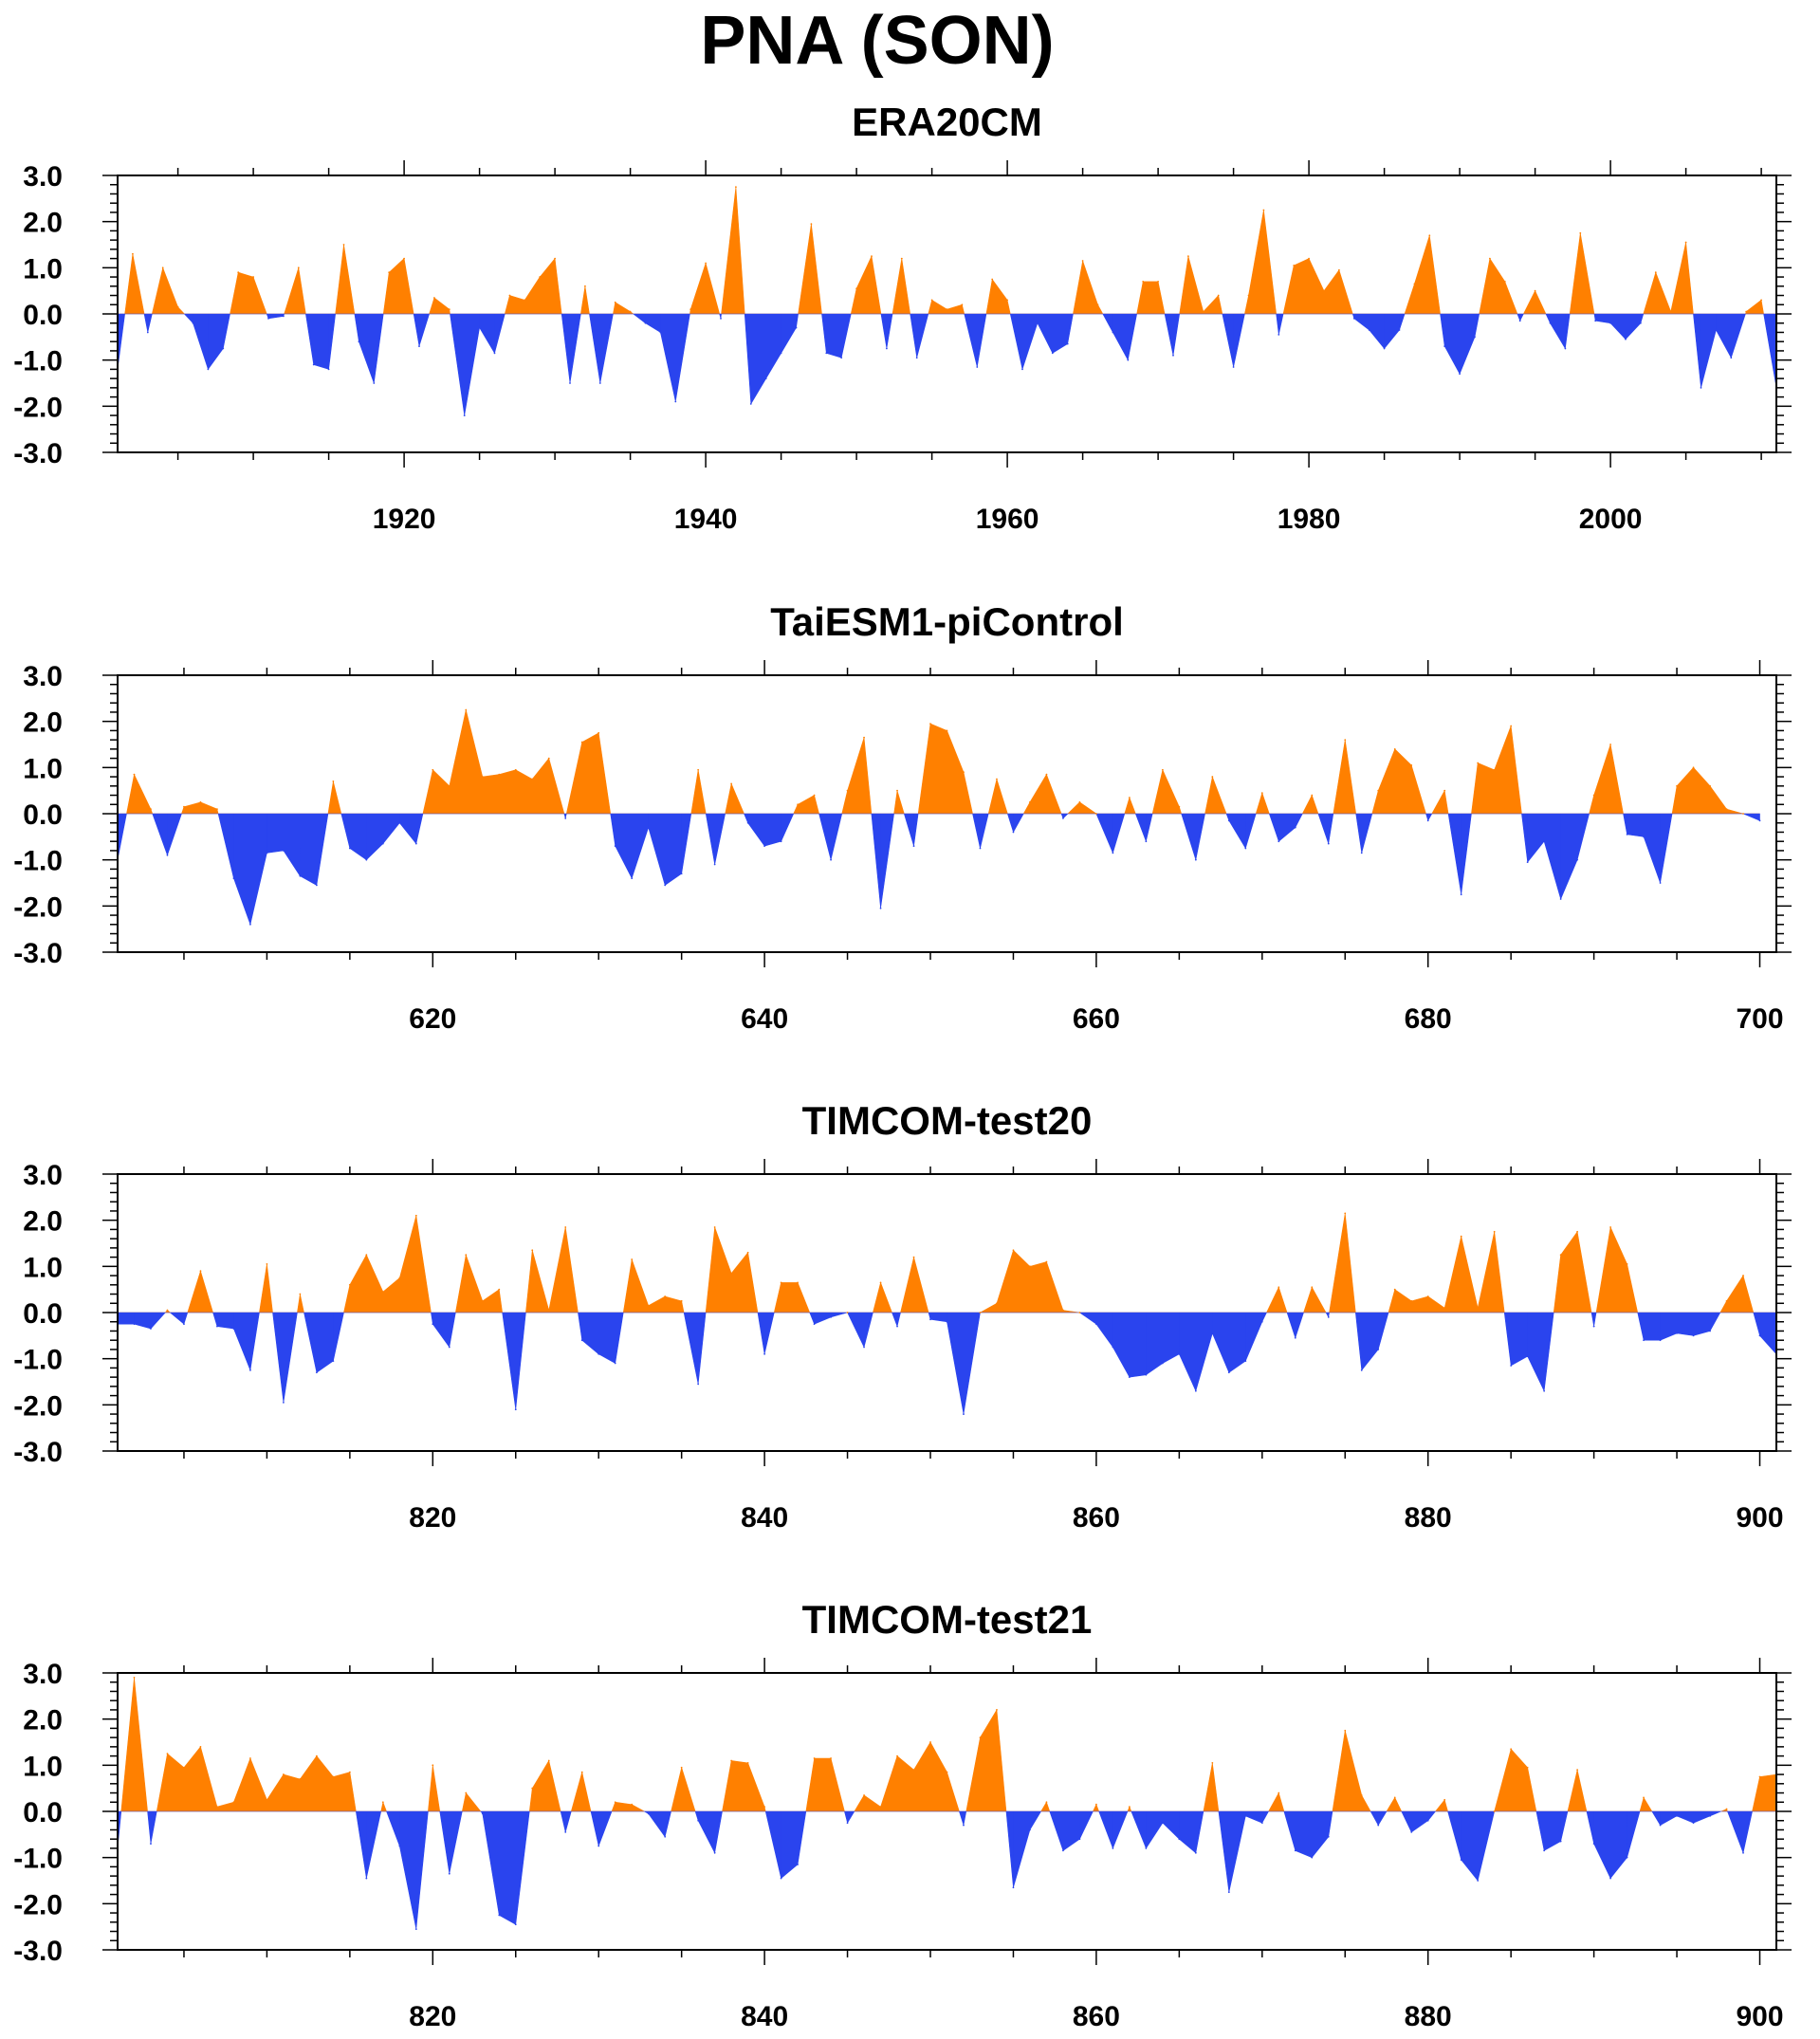  Describe the element at coordinates (38, 1406) in the screenshot. I see `y-tick-label: -2.0` at that location.